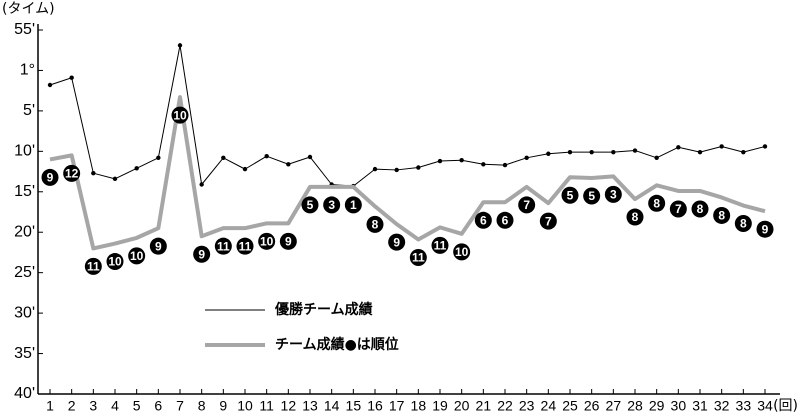  Describe the element at coordinates (24, 29) in the screenshot. I see `y-tick-label: 55'` at that location.